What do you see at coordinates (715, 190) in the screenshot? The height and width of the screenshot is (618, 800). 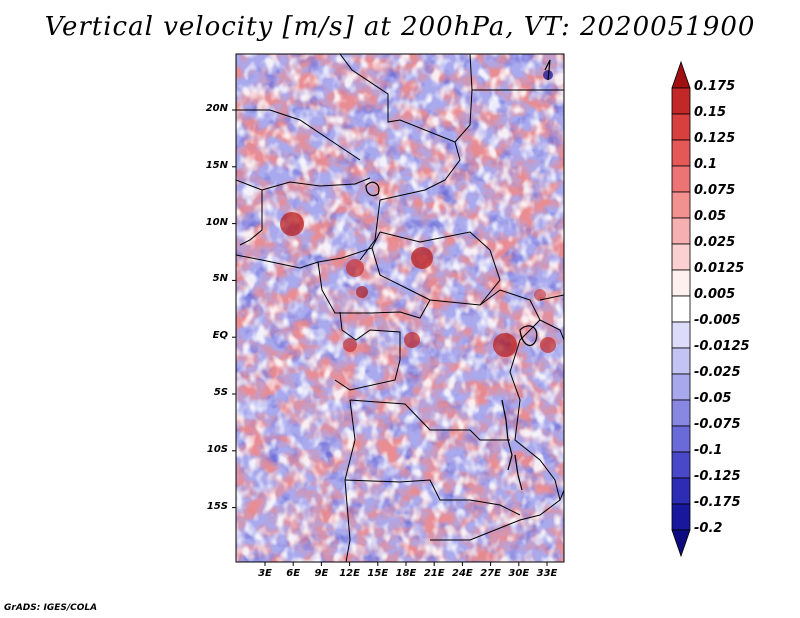 I see `colorbar-level-label: 0.075` at bounding box center [715, 190].